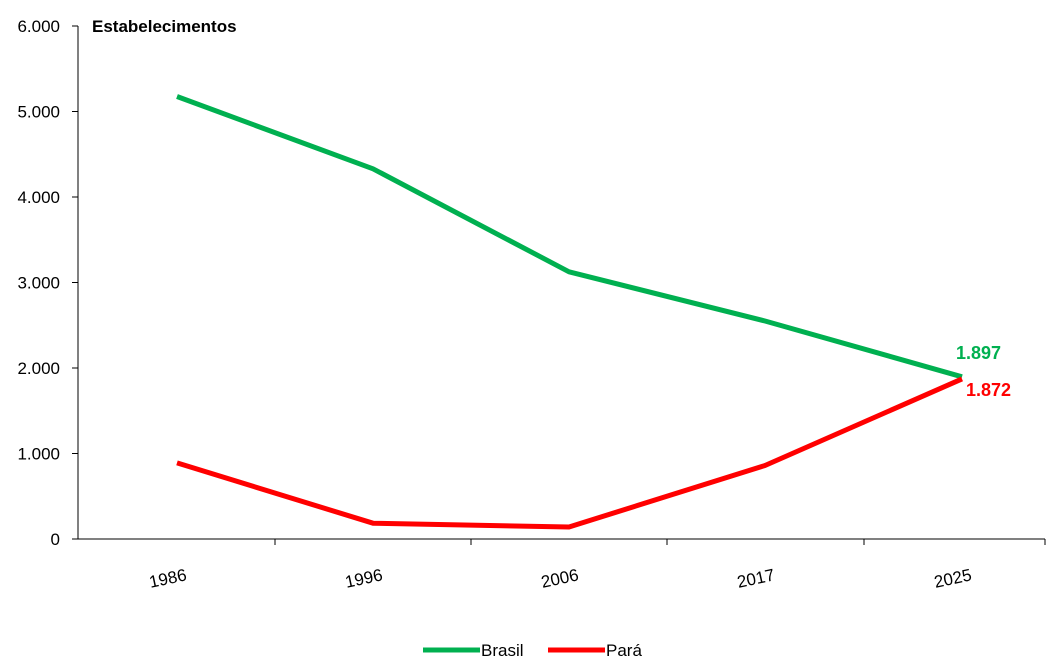 The height and width of the screenshot is (658, 1049). I want to click on x-tick-label: 1996, so click(363, 578).